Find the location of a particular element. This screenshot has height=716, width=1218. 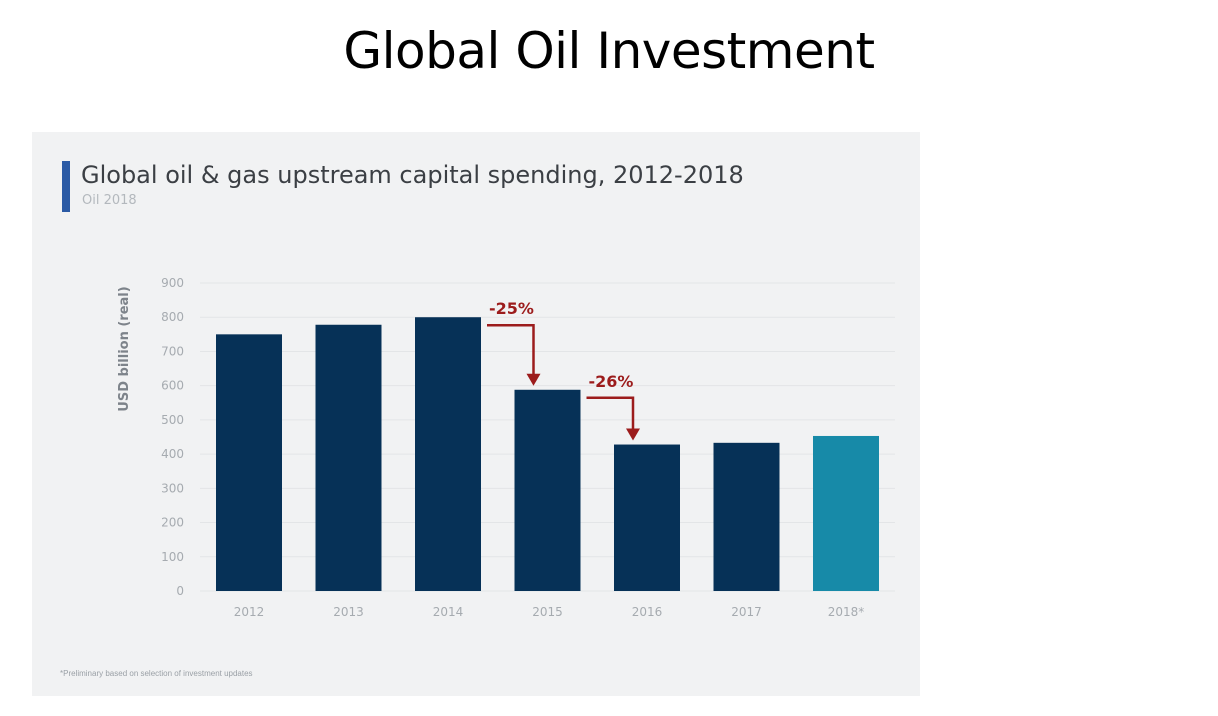

y-tick-label: 500 is located at coordinates (172, 420).